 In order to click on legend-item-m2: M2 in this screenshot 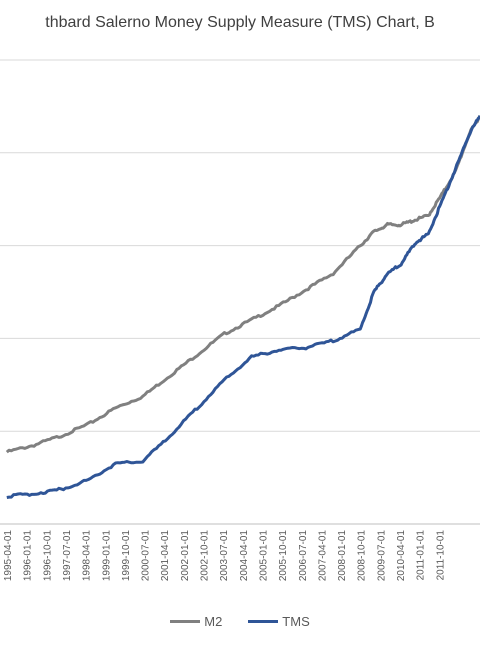, I will do `click(196, 621)`.